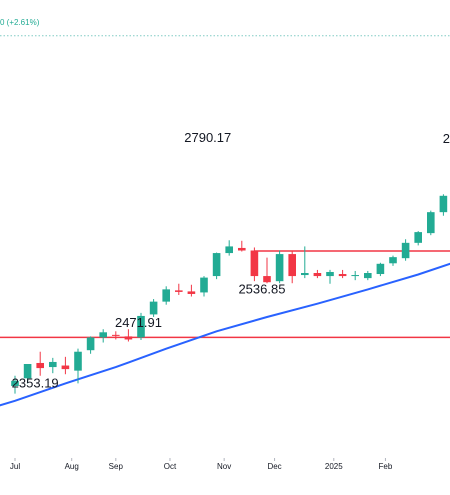 This screenshot has width=450, height=495. I want to click on x-axis-tick-label: Sep, so click(116, 466).